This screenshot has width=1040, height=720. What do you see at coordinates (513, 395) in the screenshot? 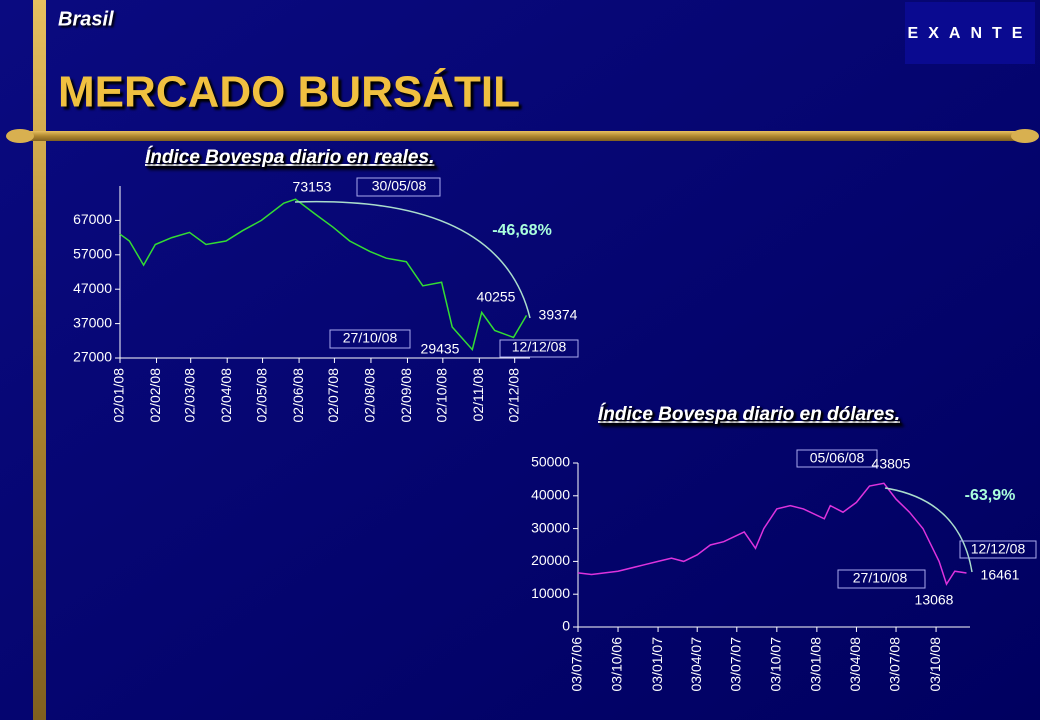
I see `x-tick-label: 02/12/08` at bounding box center [513, 395].